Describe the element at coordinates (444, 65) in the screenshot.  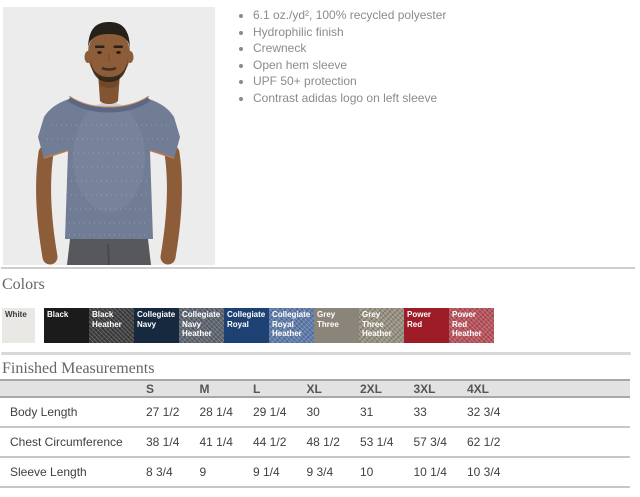
I see `feature-item: Open hem sleeve` at that location.